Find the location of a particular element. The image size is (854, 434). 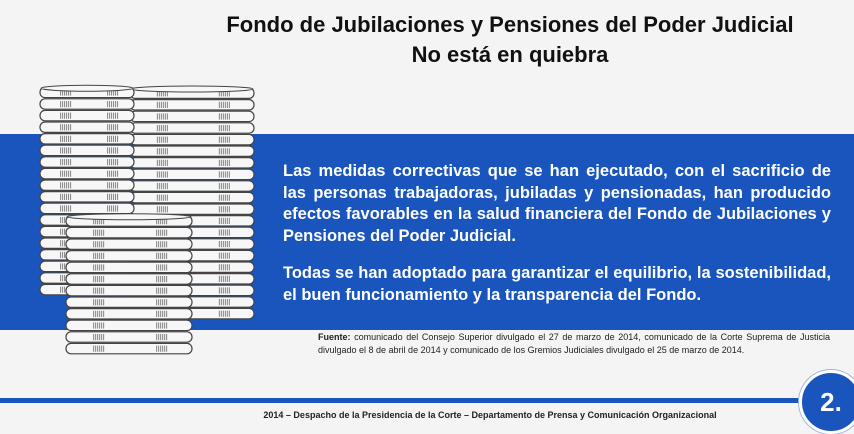

slide-number-badge: 2. is located at coordinates (826, 402).